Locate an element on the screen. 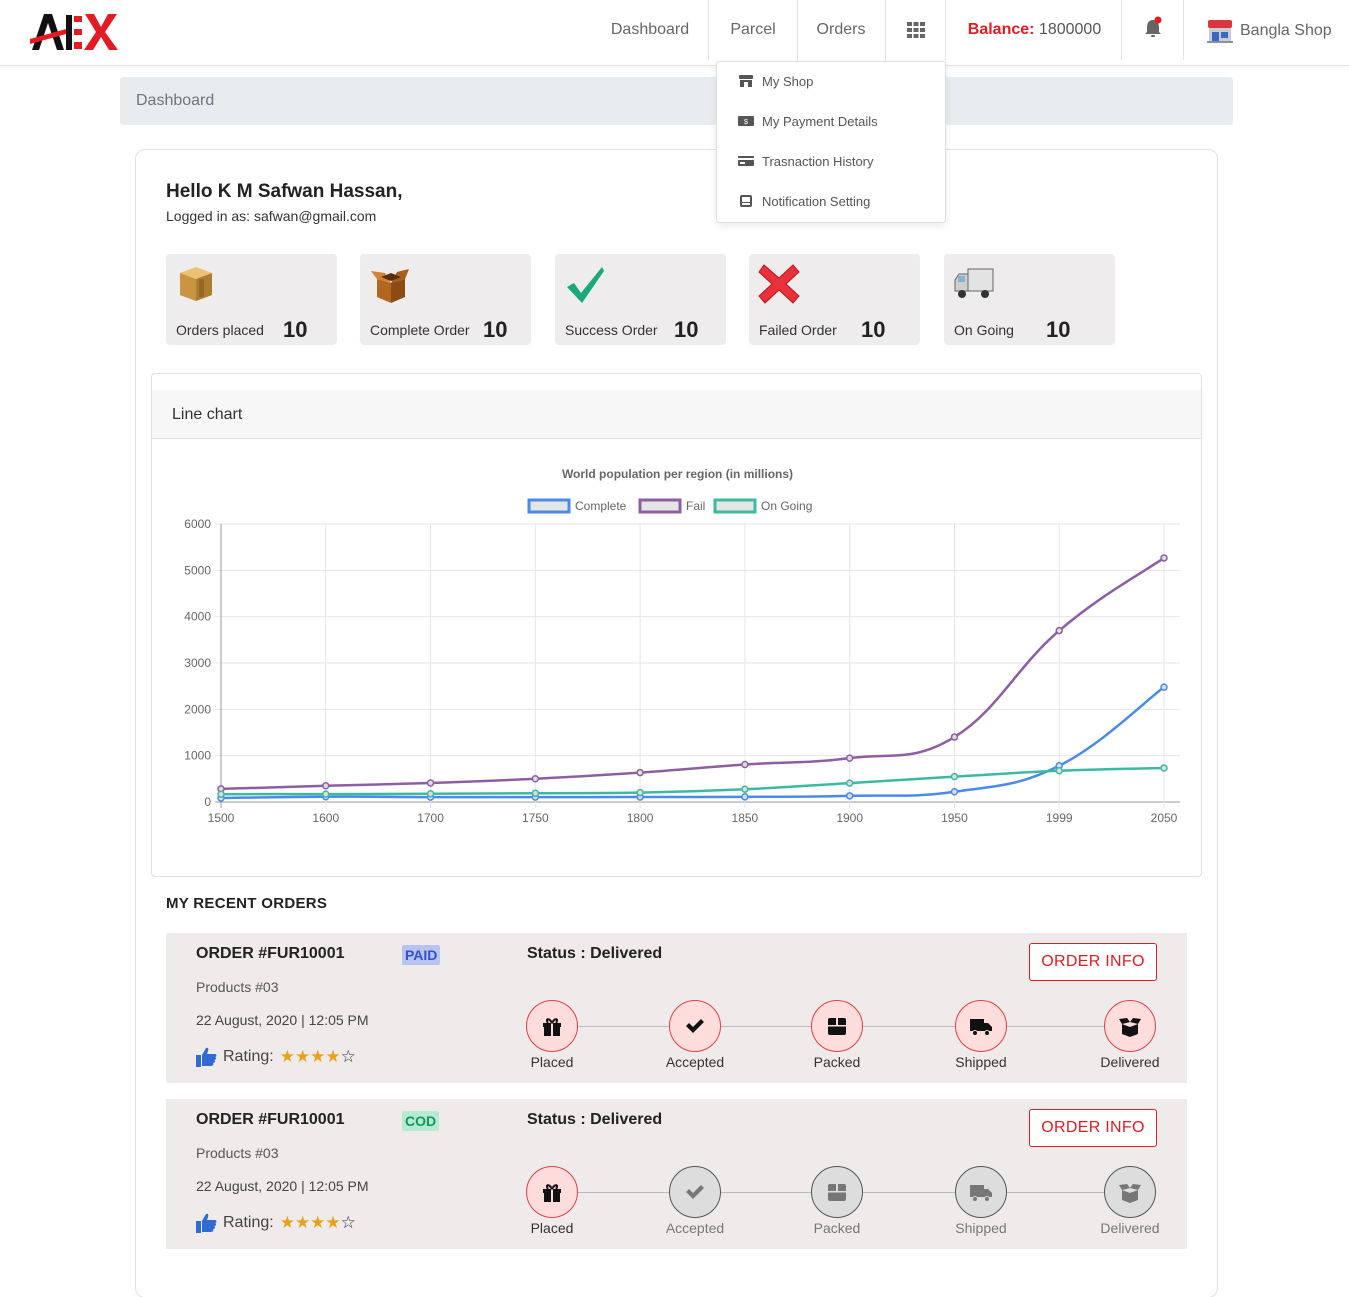 The image size is (1349, 1297). dropdown-label: Notification Setting is located at coordinates (816, 201).